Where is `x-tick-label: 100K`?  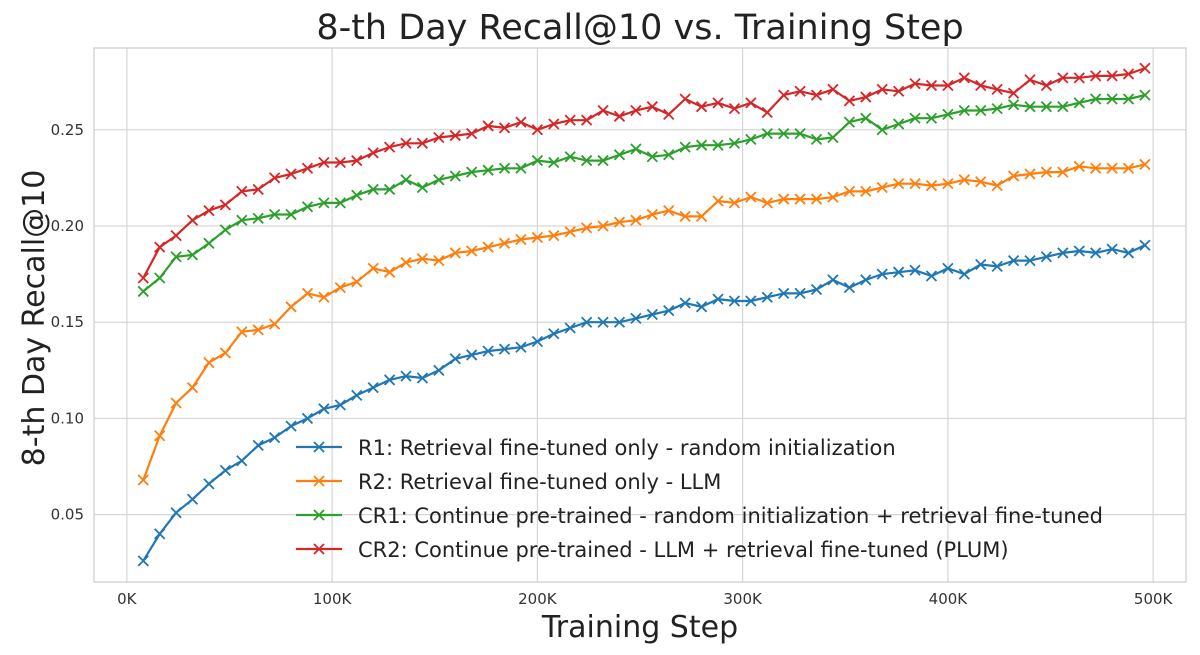
x-tick-label: 100K is located at coordinates (333, 599).